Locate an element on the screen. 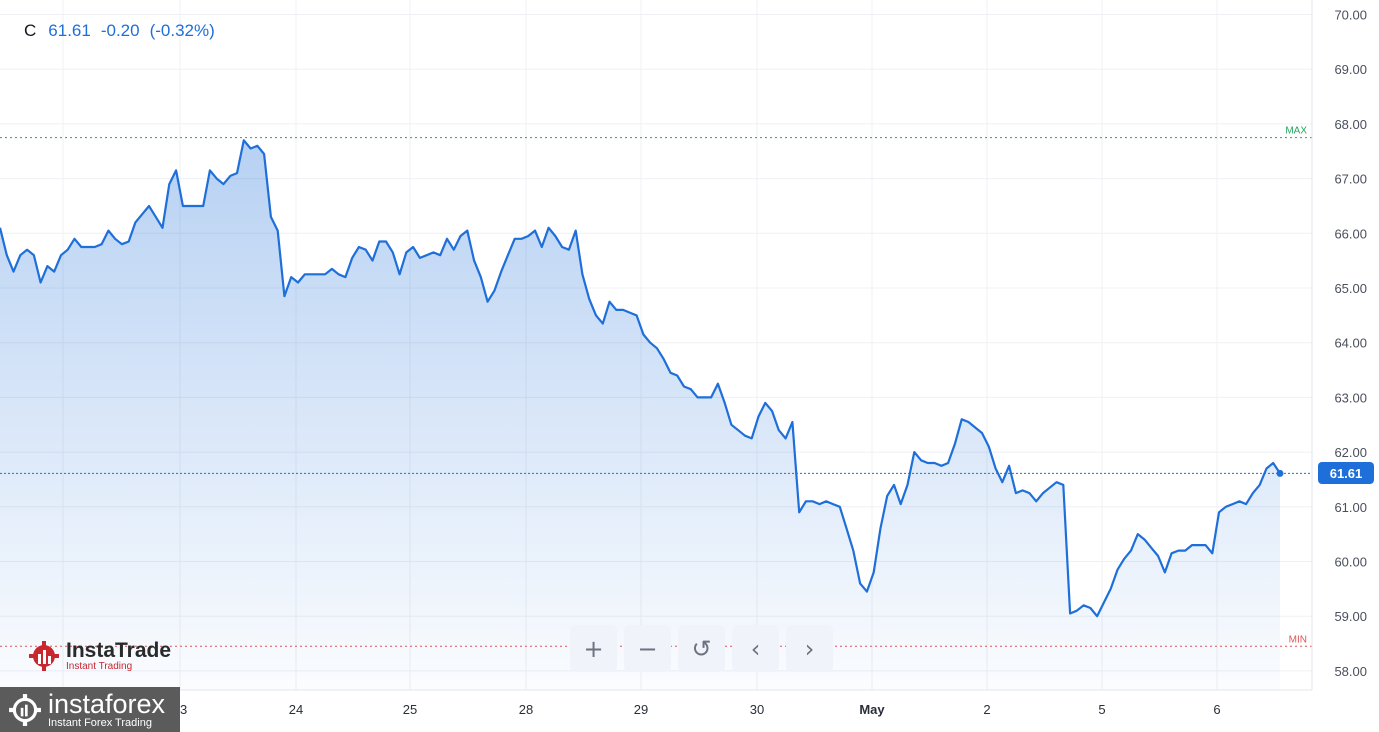 The image size is (1379, 732). x-tick-label: May is located at coordinates (872, 709).